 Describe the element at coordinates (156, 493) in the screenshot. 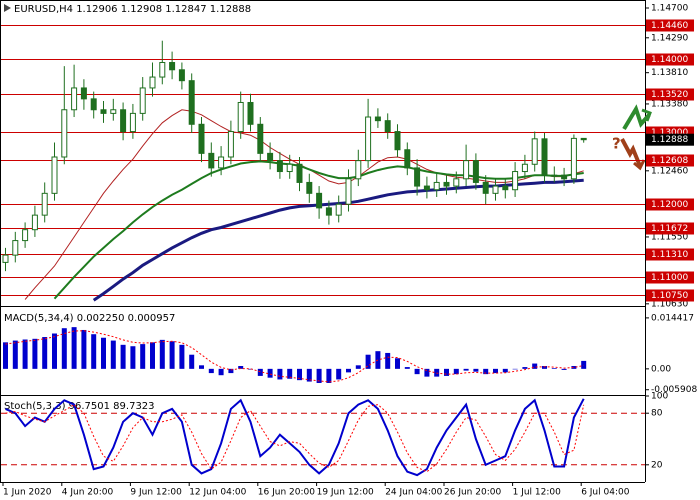

I see `x-tick-label: 9 Jun 12:00` at that location.